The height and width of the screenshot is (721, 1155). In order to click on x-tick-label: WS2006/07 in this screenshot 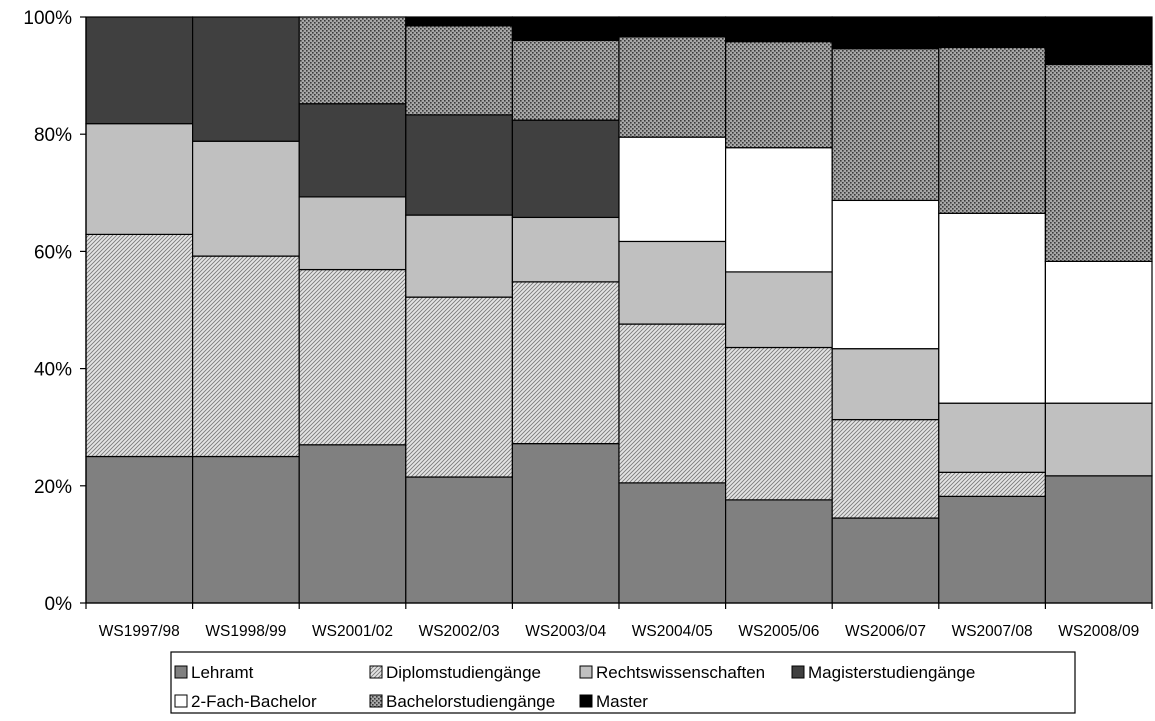, I will do `click(885, 631)`.